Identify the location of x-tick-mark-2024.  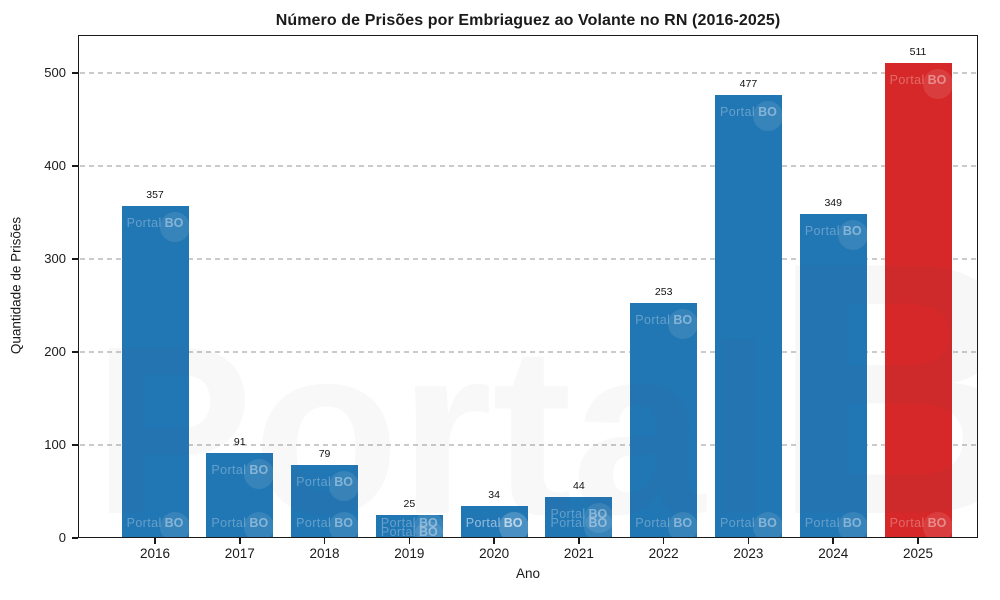
(833, 541).